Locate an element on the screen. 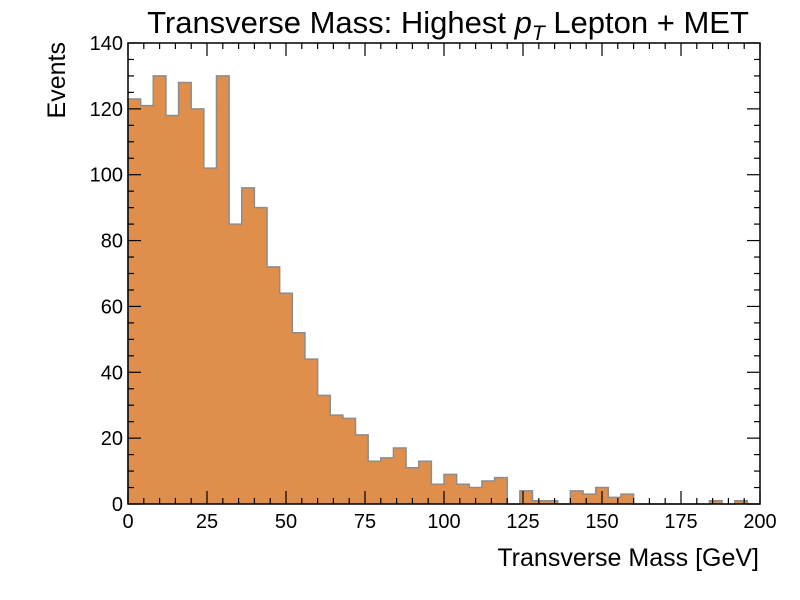 The image size is (800, 600). x-tick-label: 50 is located at coordinates (286, 522).